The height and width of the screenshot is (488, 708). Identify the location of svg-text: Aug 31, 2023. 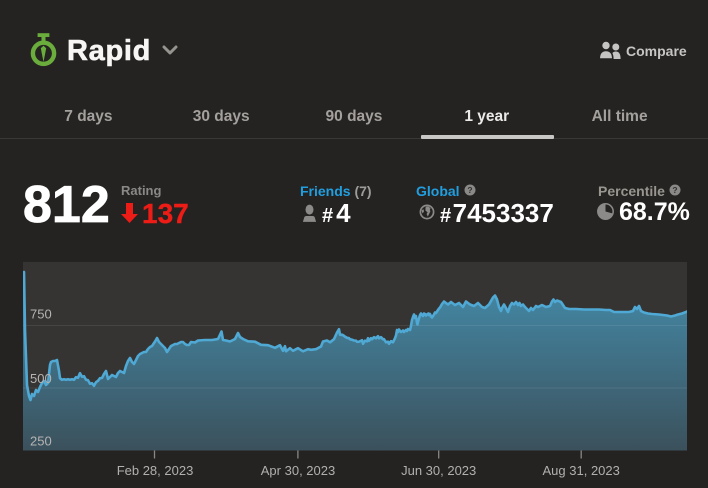
(581, 470).